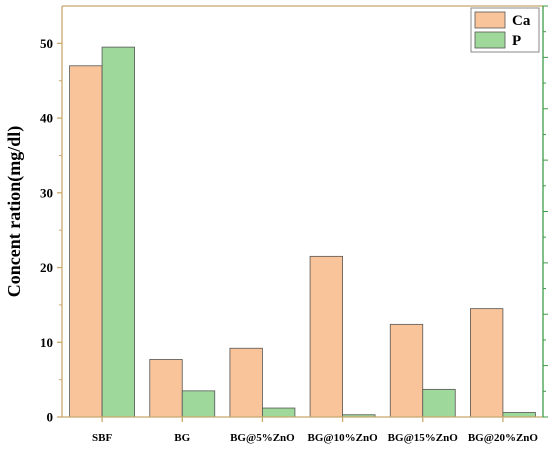 The height and width of the screenshot is (449, 550). I want to click on x-tick-label: BG@20%ZnO, so click(503, 438).